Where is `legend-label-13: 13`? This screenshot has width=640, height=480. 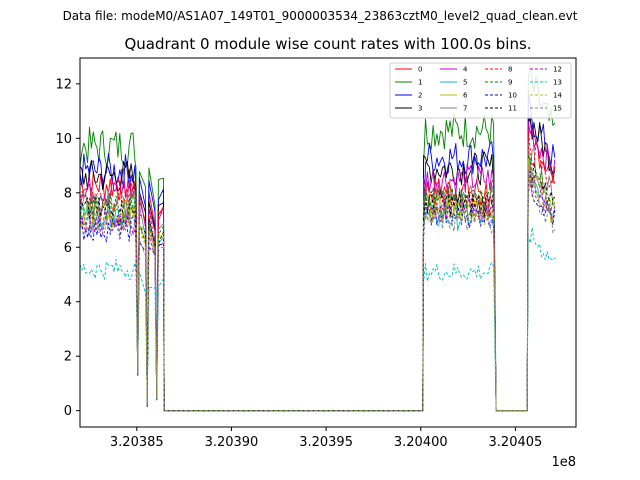 legend-label-13: 13 is located at coordinates (557, 83).